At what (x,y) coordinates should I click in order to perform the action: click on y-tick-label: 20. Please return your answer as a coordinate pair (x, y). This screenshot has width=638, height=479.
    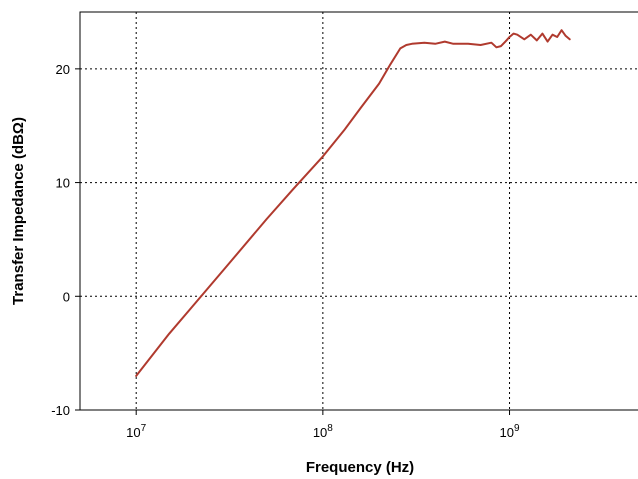
    Looking at the image, I should click on (63, 69).